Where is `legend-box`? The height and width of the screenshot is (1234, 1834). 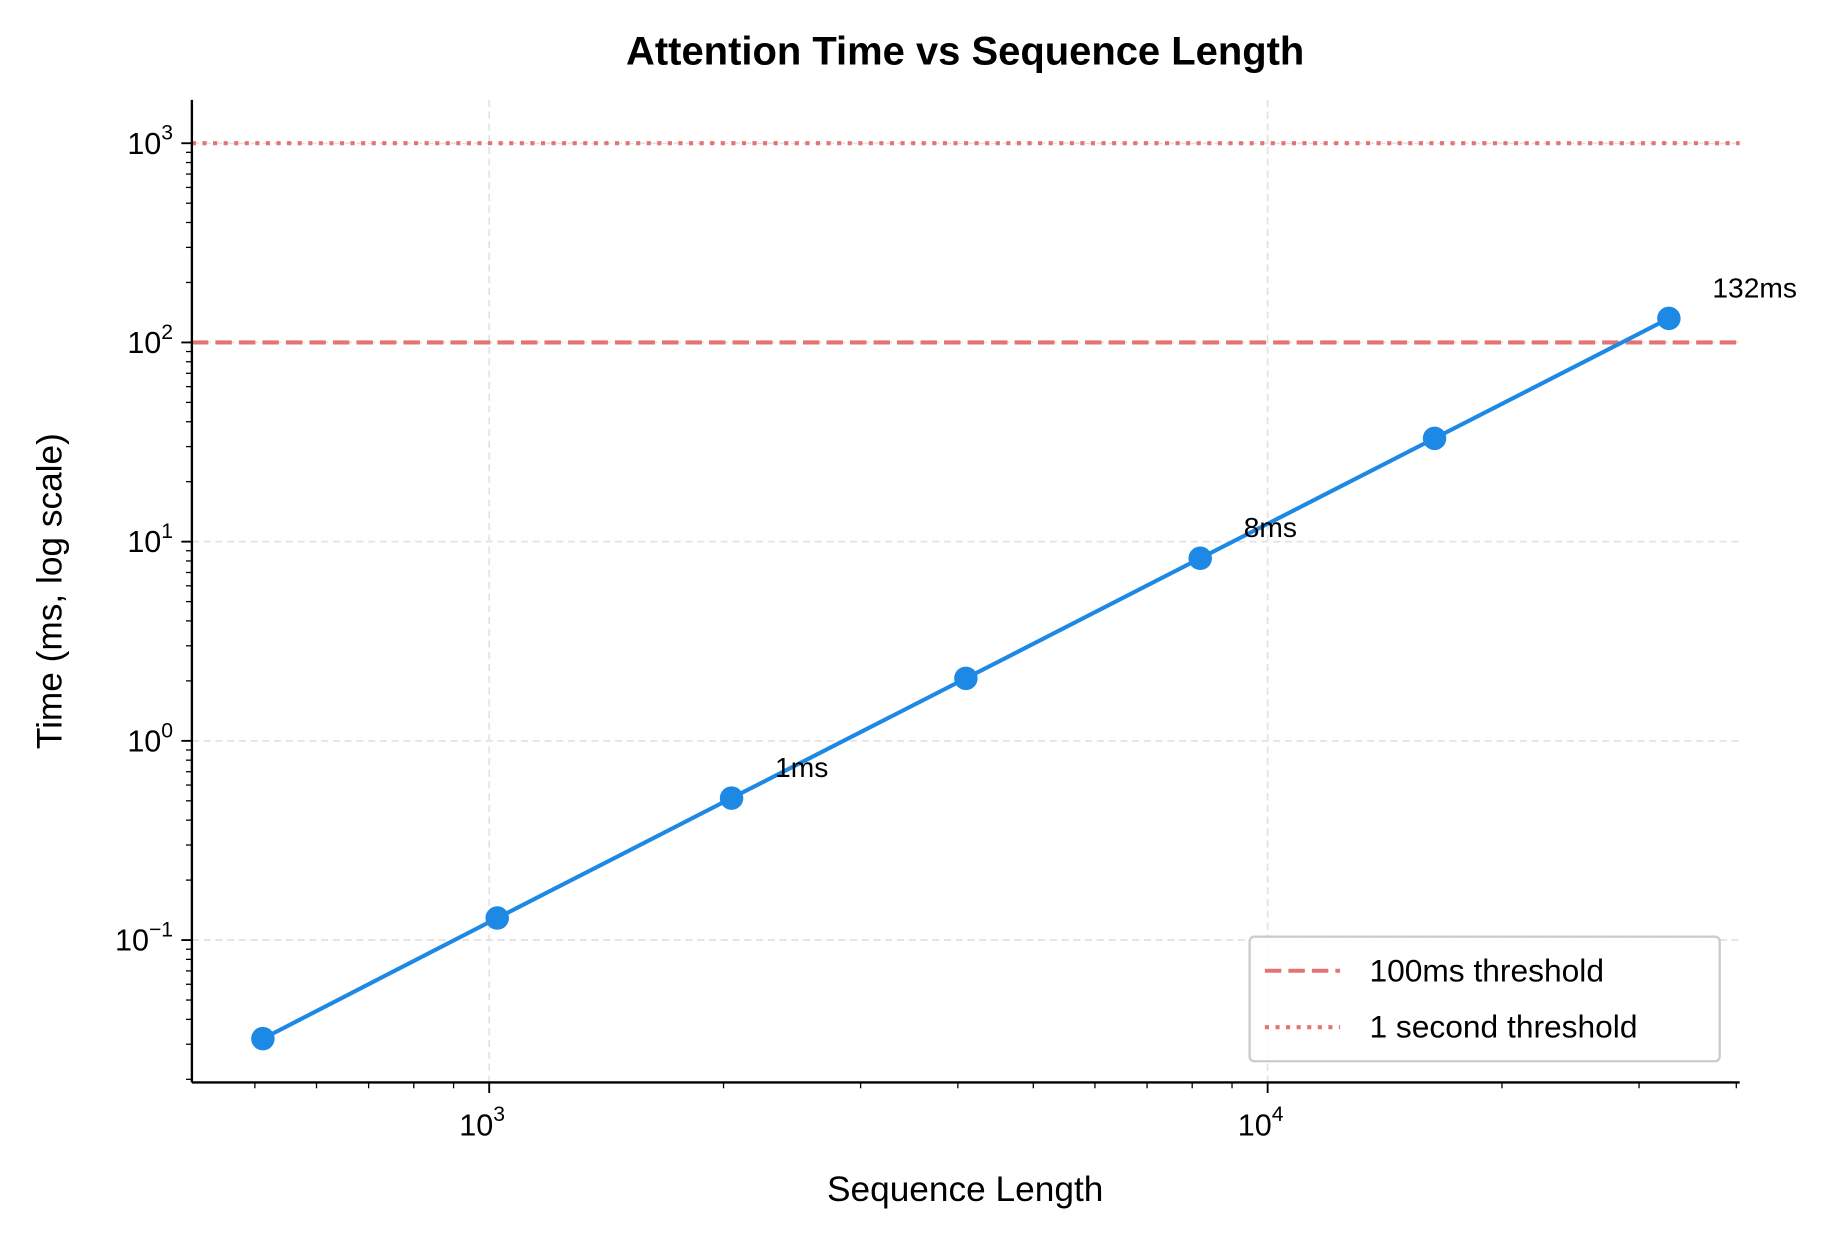 legend-box is located at coordinates (1484, 999).